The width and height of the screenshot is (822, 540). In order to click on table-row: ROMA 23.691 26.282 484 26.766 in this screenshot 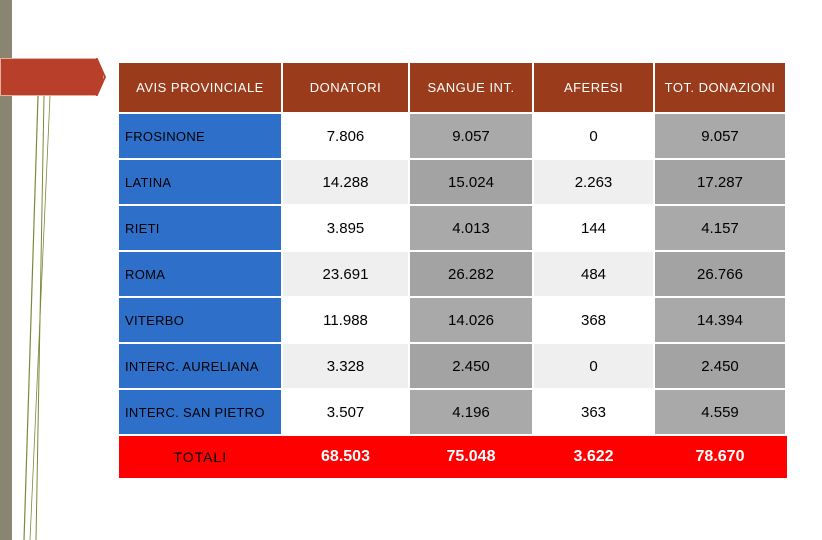, I will do `click(453, 274)`.